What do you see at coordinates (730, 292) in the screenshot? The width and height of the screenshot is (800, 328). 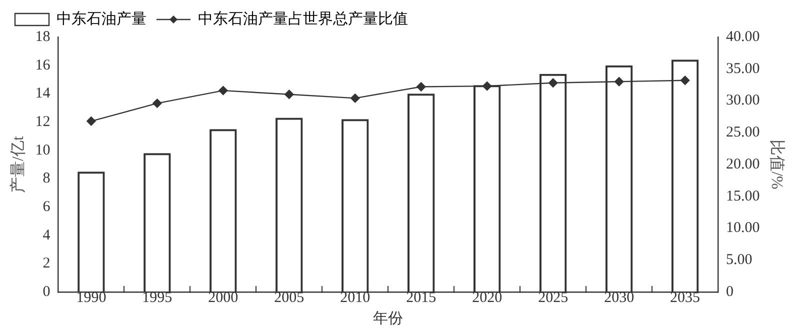 I see `y2-tick-label: 0` at bounding box center [730, 292].